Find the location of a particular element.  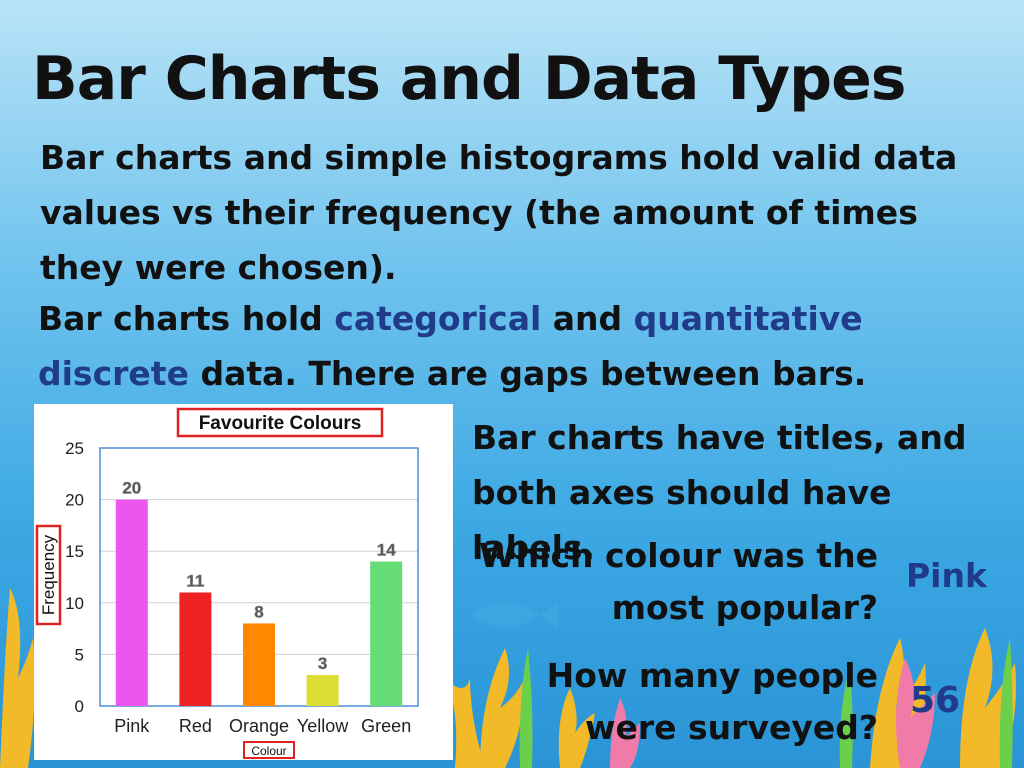

chart-title: Favourite Colours is located at coordinates (280, 423).